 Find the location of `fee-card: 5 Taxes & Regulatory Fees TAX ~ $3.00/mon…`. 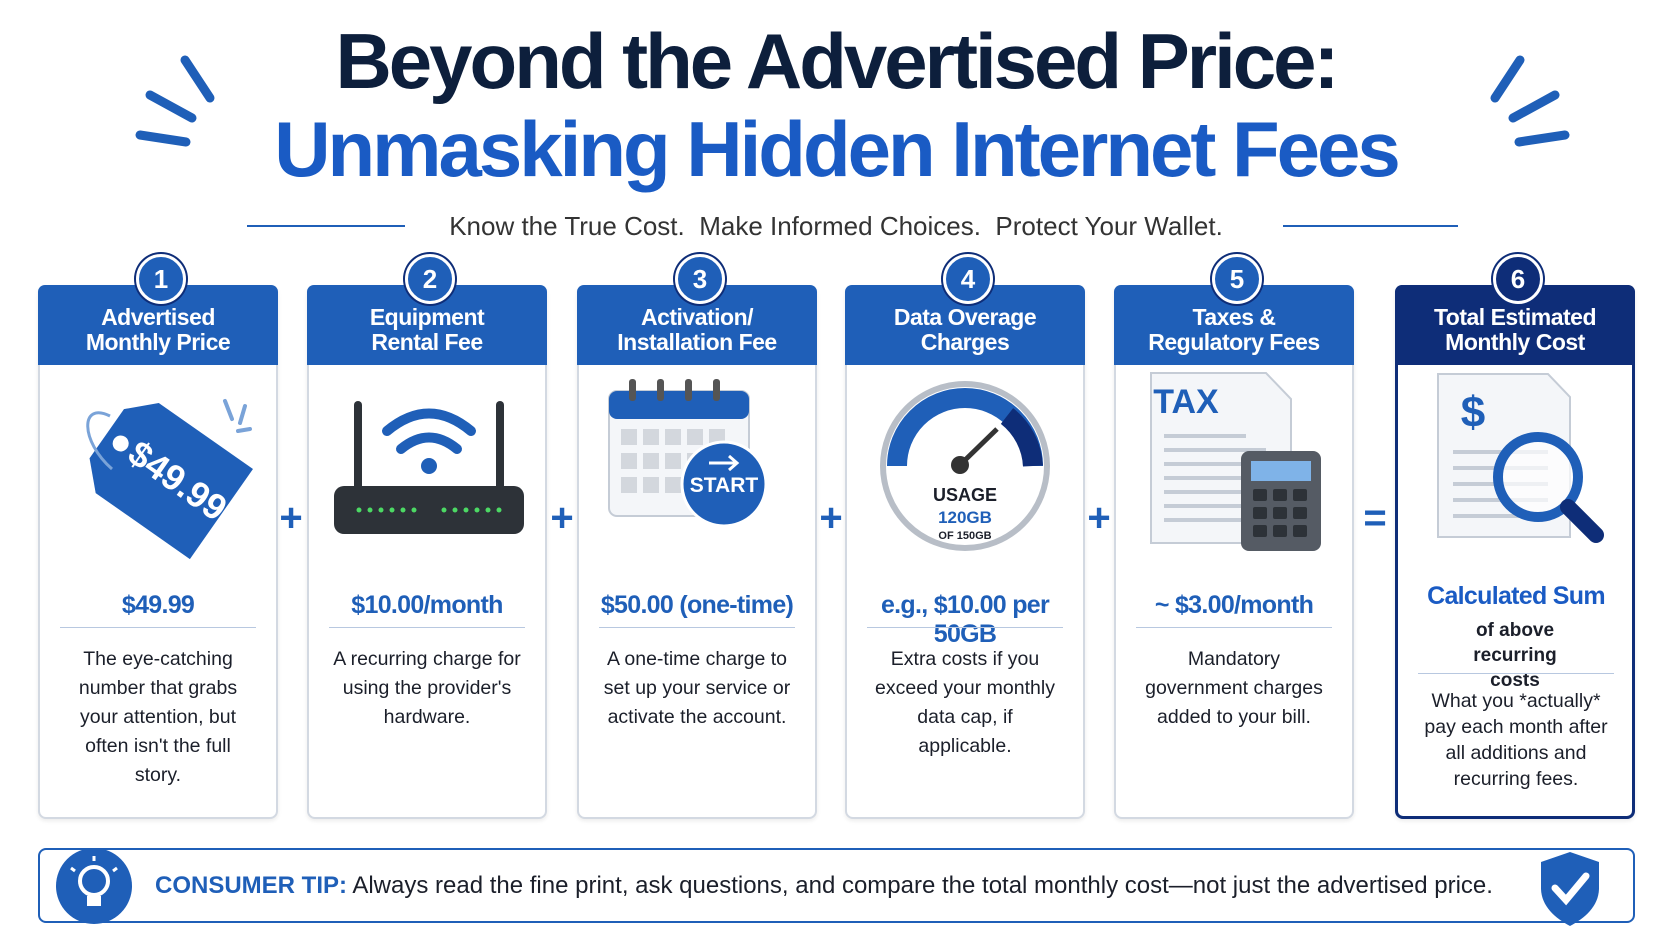

fee-card: 5 Taxes & Regulatory Fees TAX ~ $3.00/mon… is located at coordinates (1234, 536).